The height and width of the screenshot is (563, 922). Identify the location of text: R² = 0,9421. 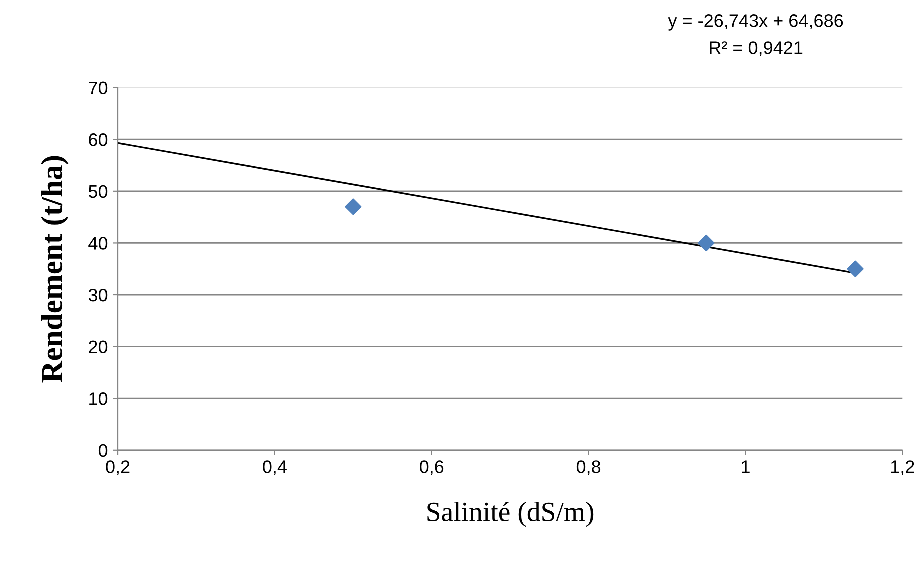
(756, 49).